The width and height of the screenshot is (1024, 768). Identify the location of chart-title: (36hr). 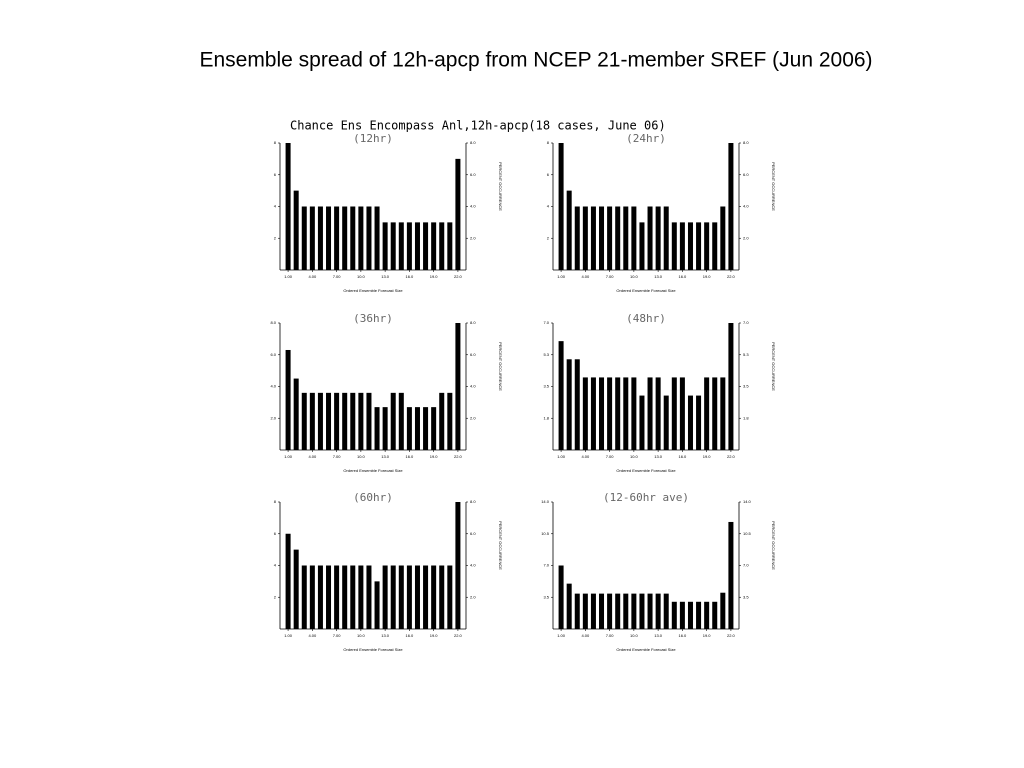
(373, 318).